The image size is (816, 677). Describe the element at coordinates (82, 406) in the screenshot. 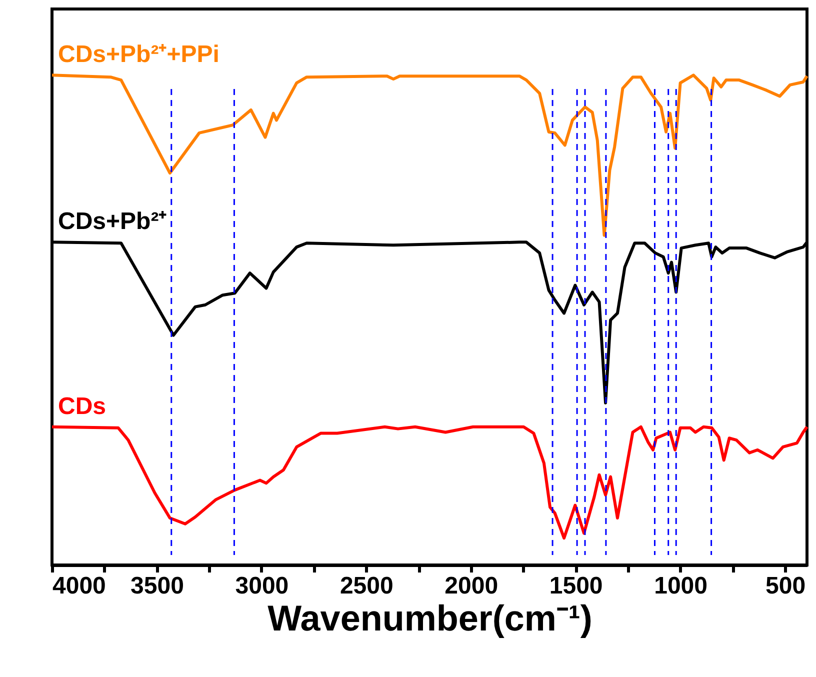

I see `series-label: CDs` at that location.